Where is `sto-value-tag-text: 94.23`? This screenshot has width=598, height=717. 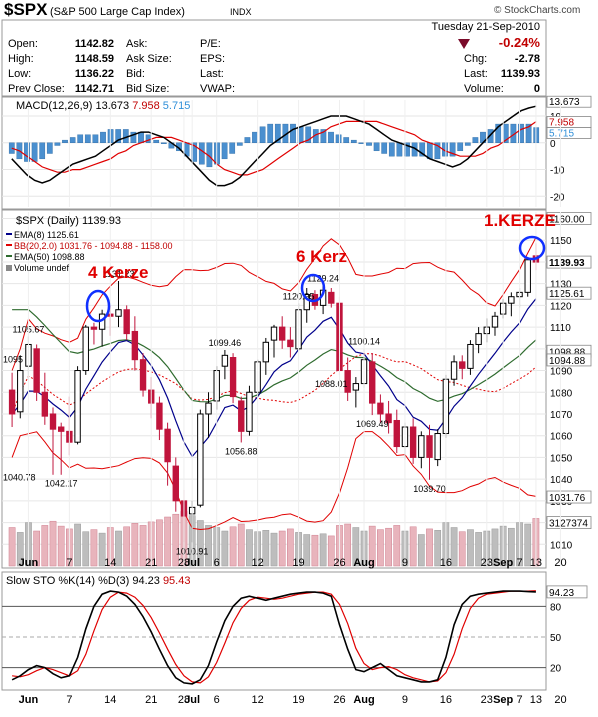 sto-value-tag-text: 94.23 is located at coordinates (561, 593).